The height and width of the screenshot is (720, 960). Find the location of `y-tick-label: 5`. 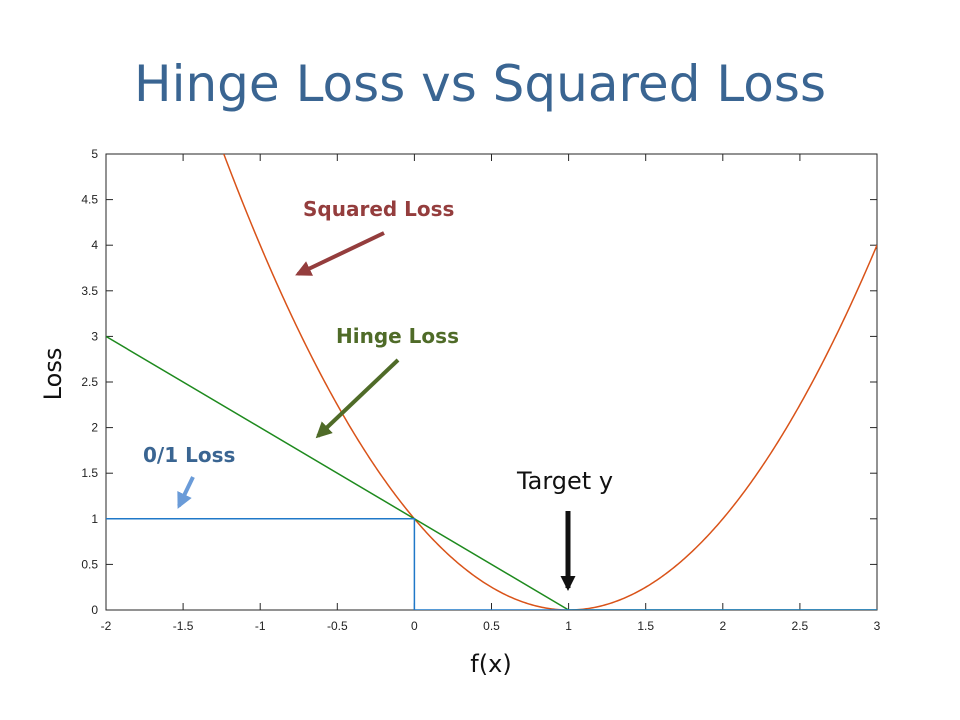

y-tick-label: 5 is located at coordinates (94, 154).